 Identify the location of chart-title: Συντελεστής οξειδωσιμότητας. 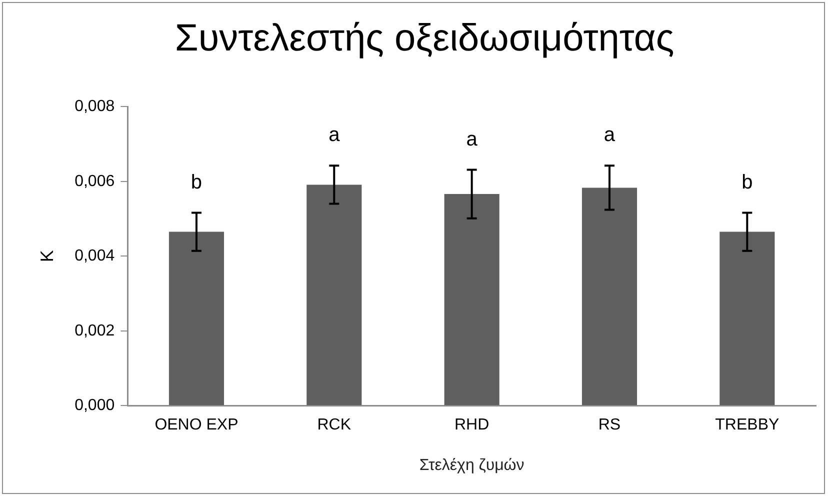
(424, 38).